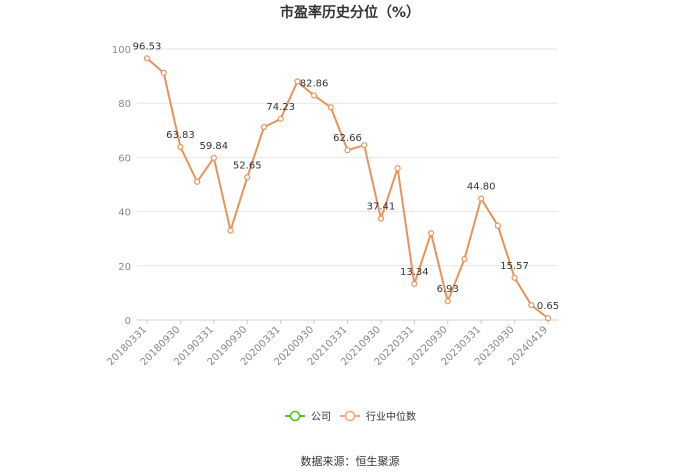  I want to click on data-label: 44.80, so click(481, 187).